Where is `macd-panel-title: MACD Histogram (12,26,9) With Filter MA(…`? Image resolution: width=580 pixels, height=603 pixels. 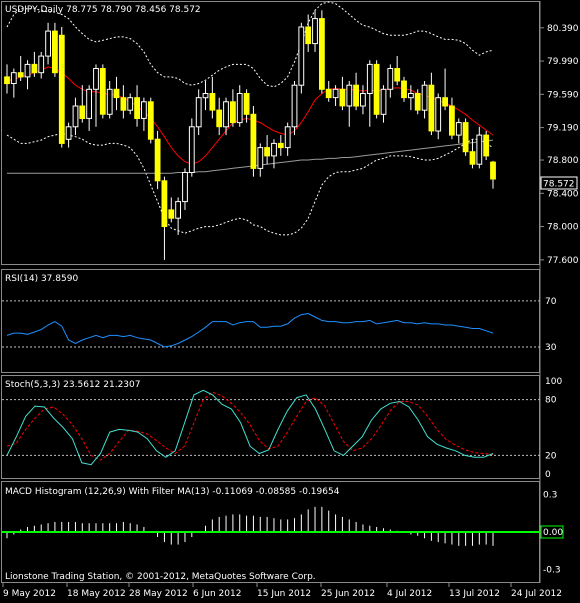 macd-panel-title: MACD Histogram (12,26,9) With Filter MA(… is located at coordinates (172, 492).